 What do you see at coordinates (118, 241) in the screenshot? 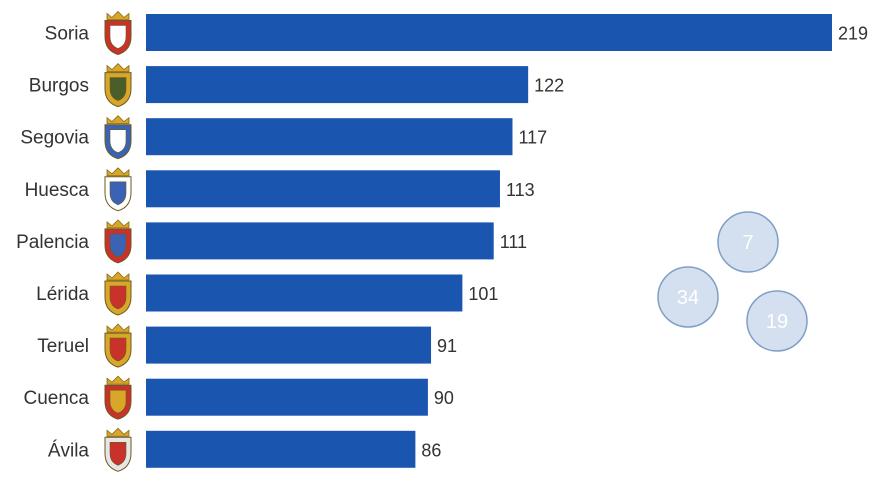
I see `palencia-coat-of-arms-icon` at bounding box center [118, 241].